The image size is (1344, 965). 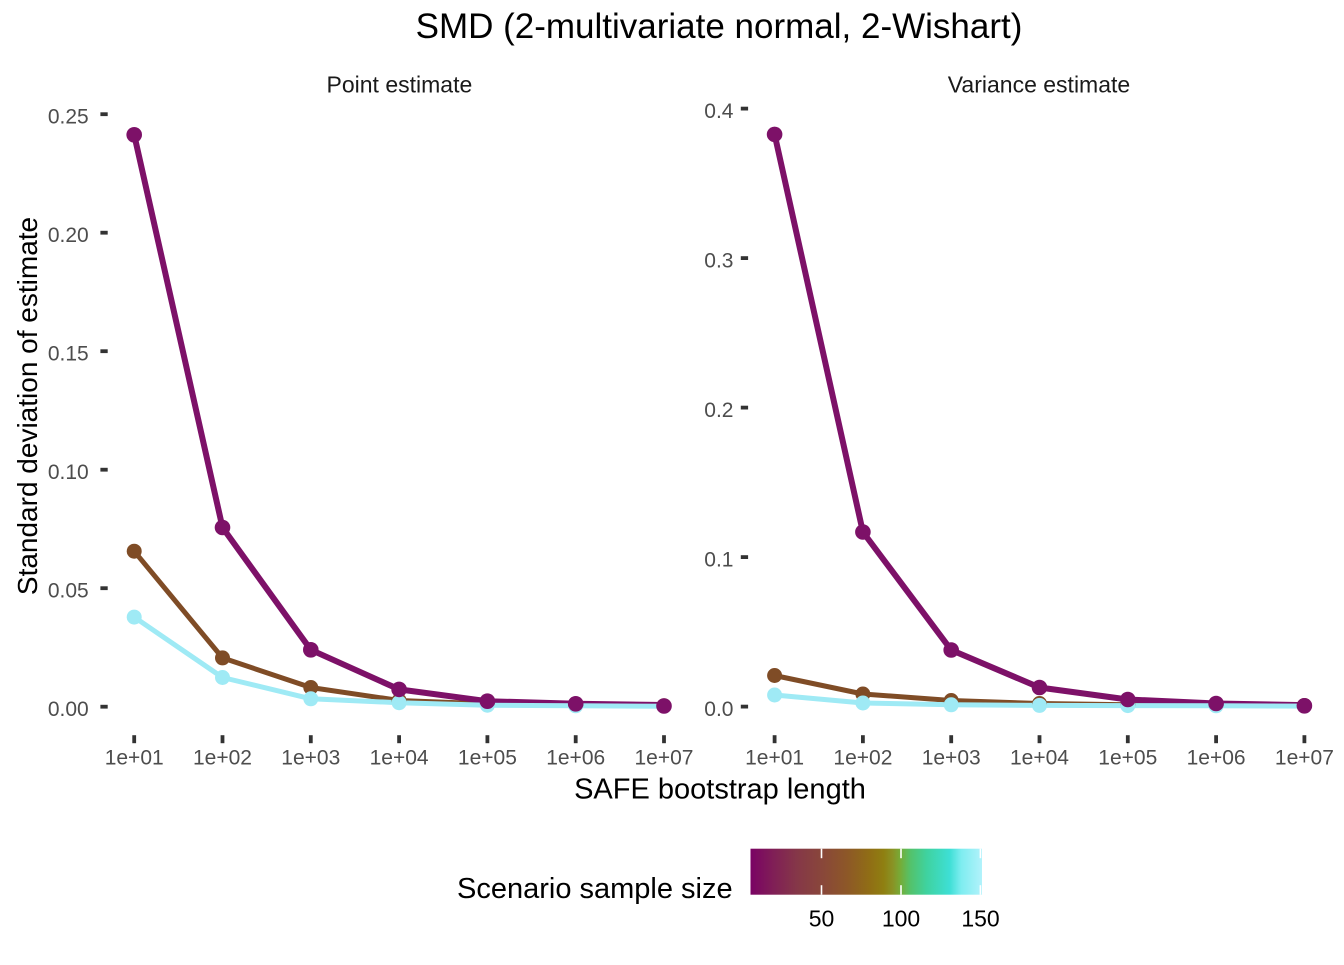 What do you see at coordinates (595, 889) in the screenshot?
I see `svg-text: Scenario sample size` at bounding box center [595, 889].